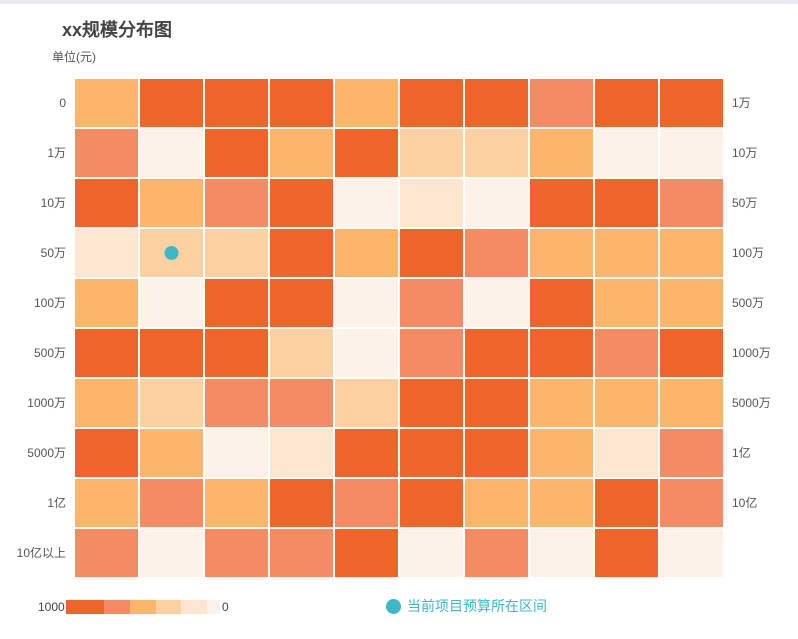 Image resolution: width=798 pixels, height=639 pixels. What do you see at coordinates (74, 57) in the screenshot?
I see `unit-label: 单位(元)` at bounding box center [74, 57].